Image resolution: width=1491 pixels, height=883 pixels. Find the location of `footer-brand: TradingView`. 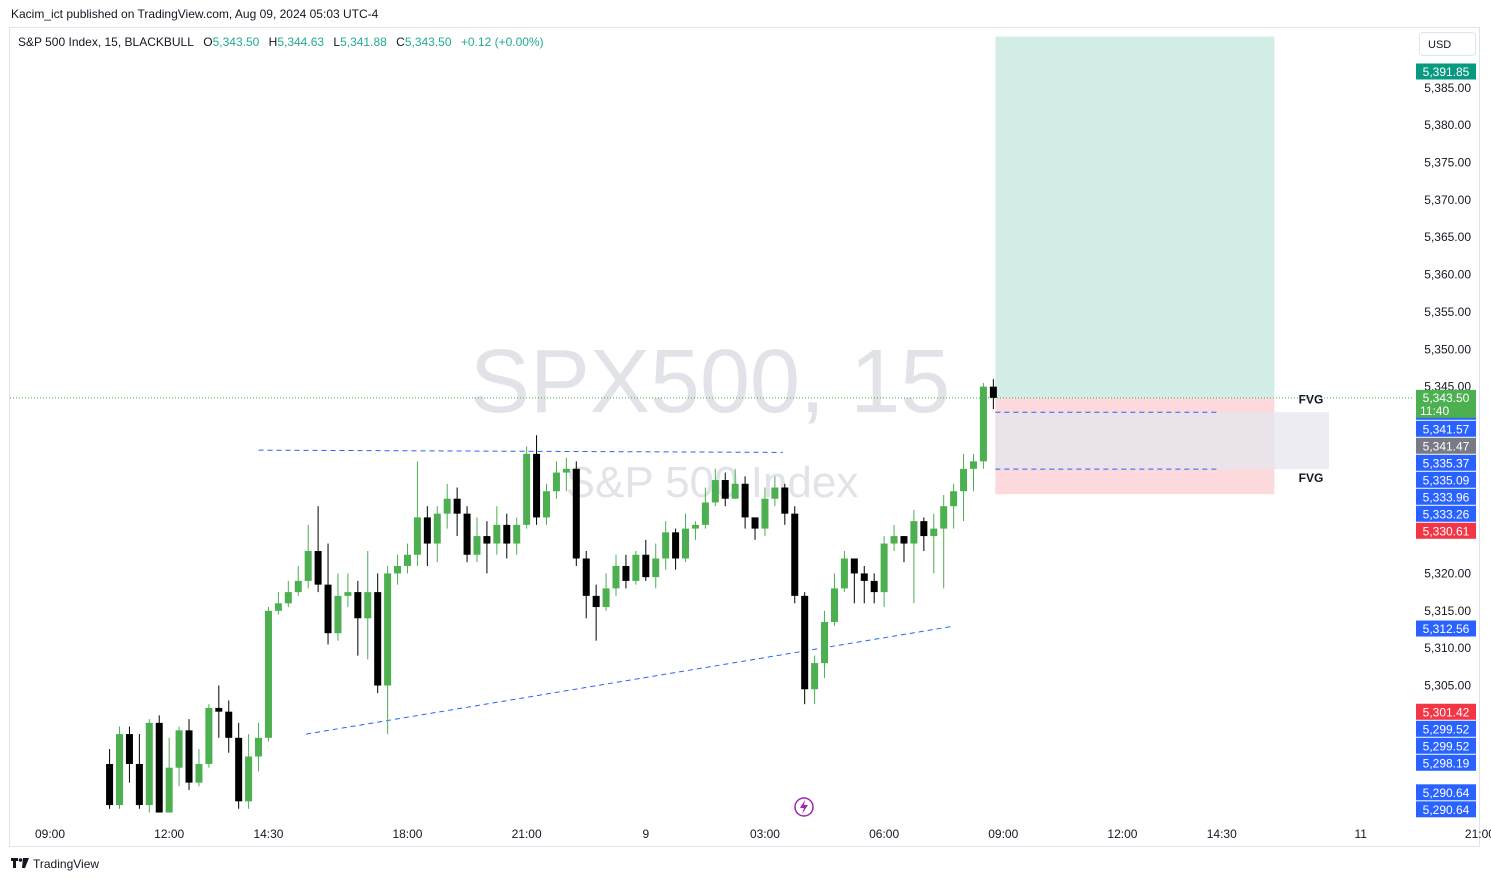

footer-brand: TradingView is located at coordinates (55, 864).